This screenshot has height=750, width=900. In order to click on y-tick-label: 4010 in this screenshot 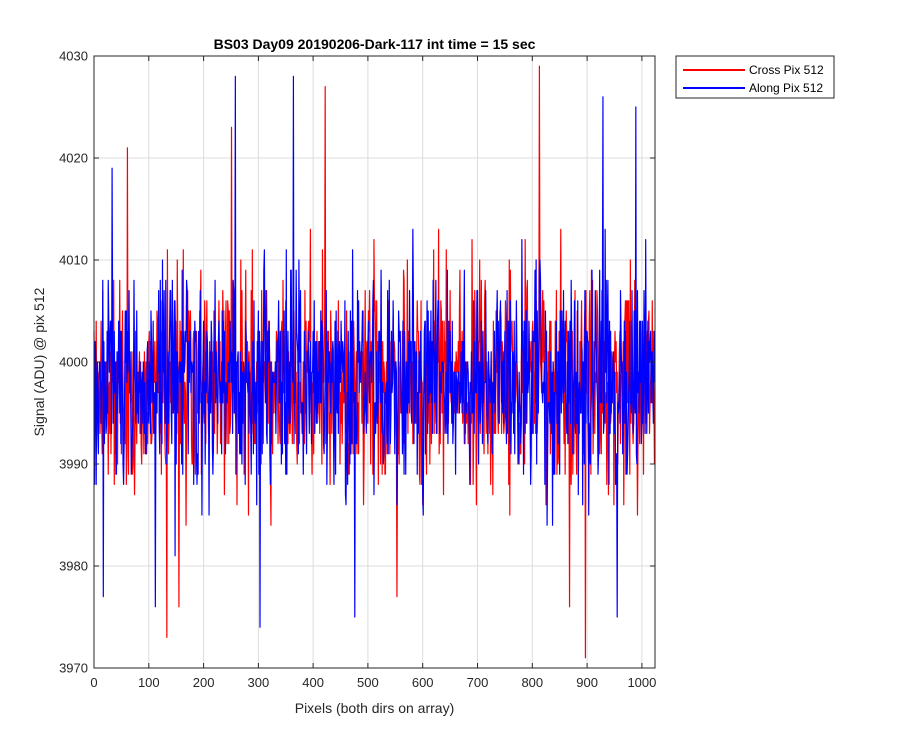, I will do `click(73, 260)`.